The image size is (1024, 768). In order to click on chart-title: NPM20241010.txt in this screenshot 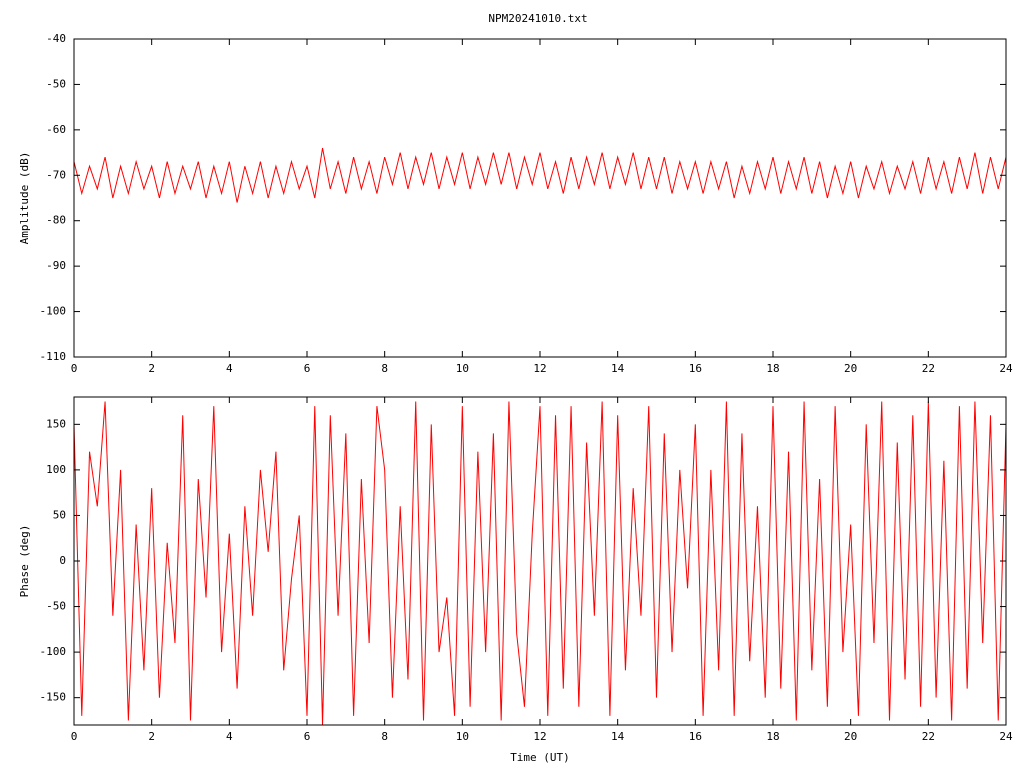, I will do `click(537, 18)`.